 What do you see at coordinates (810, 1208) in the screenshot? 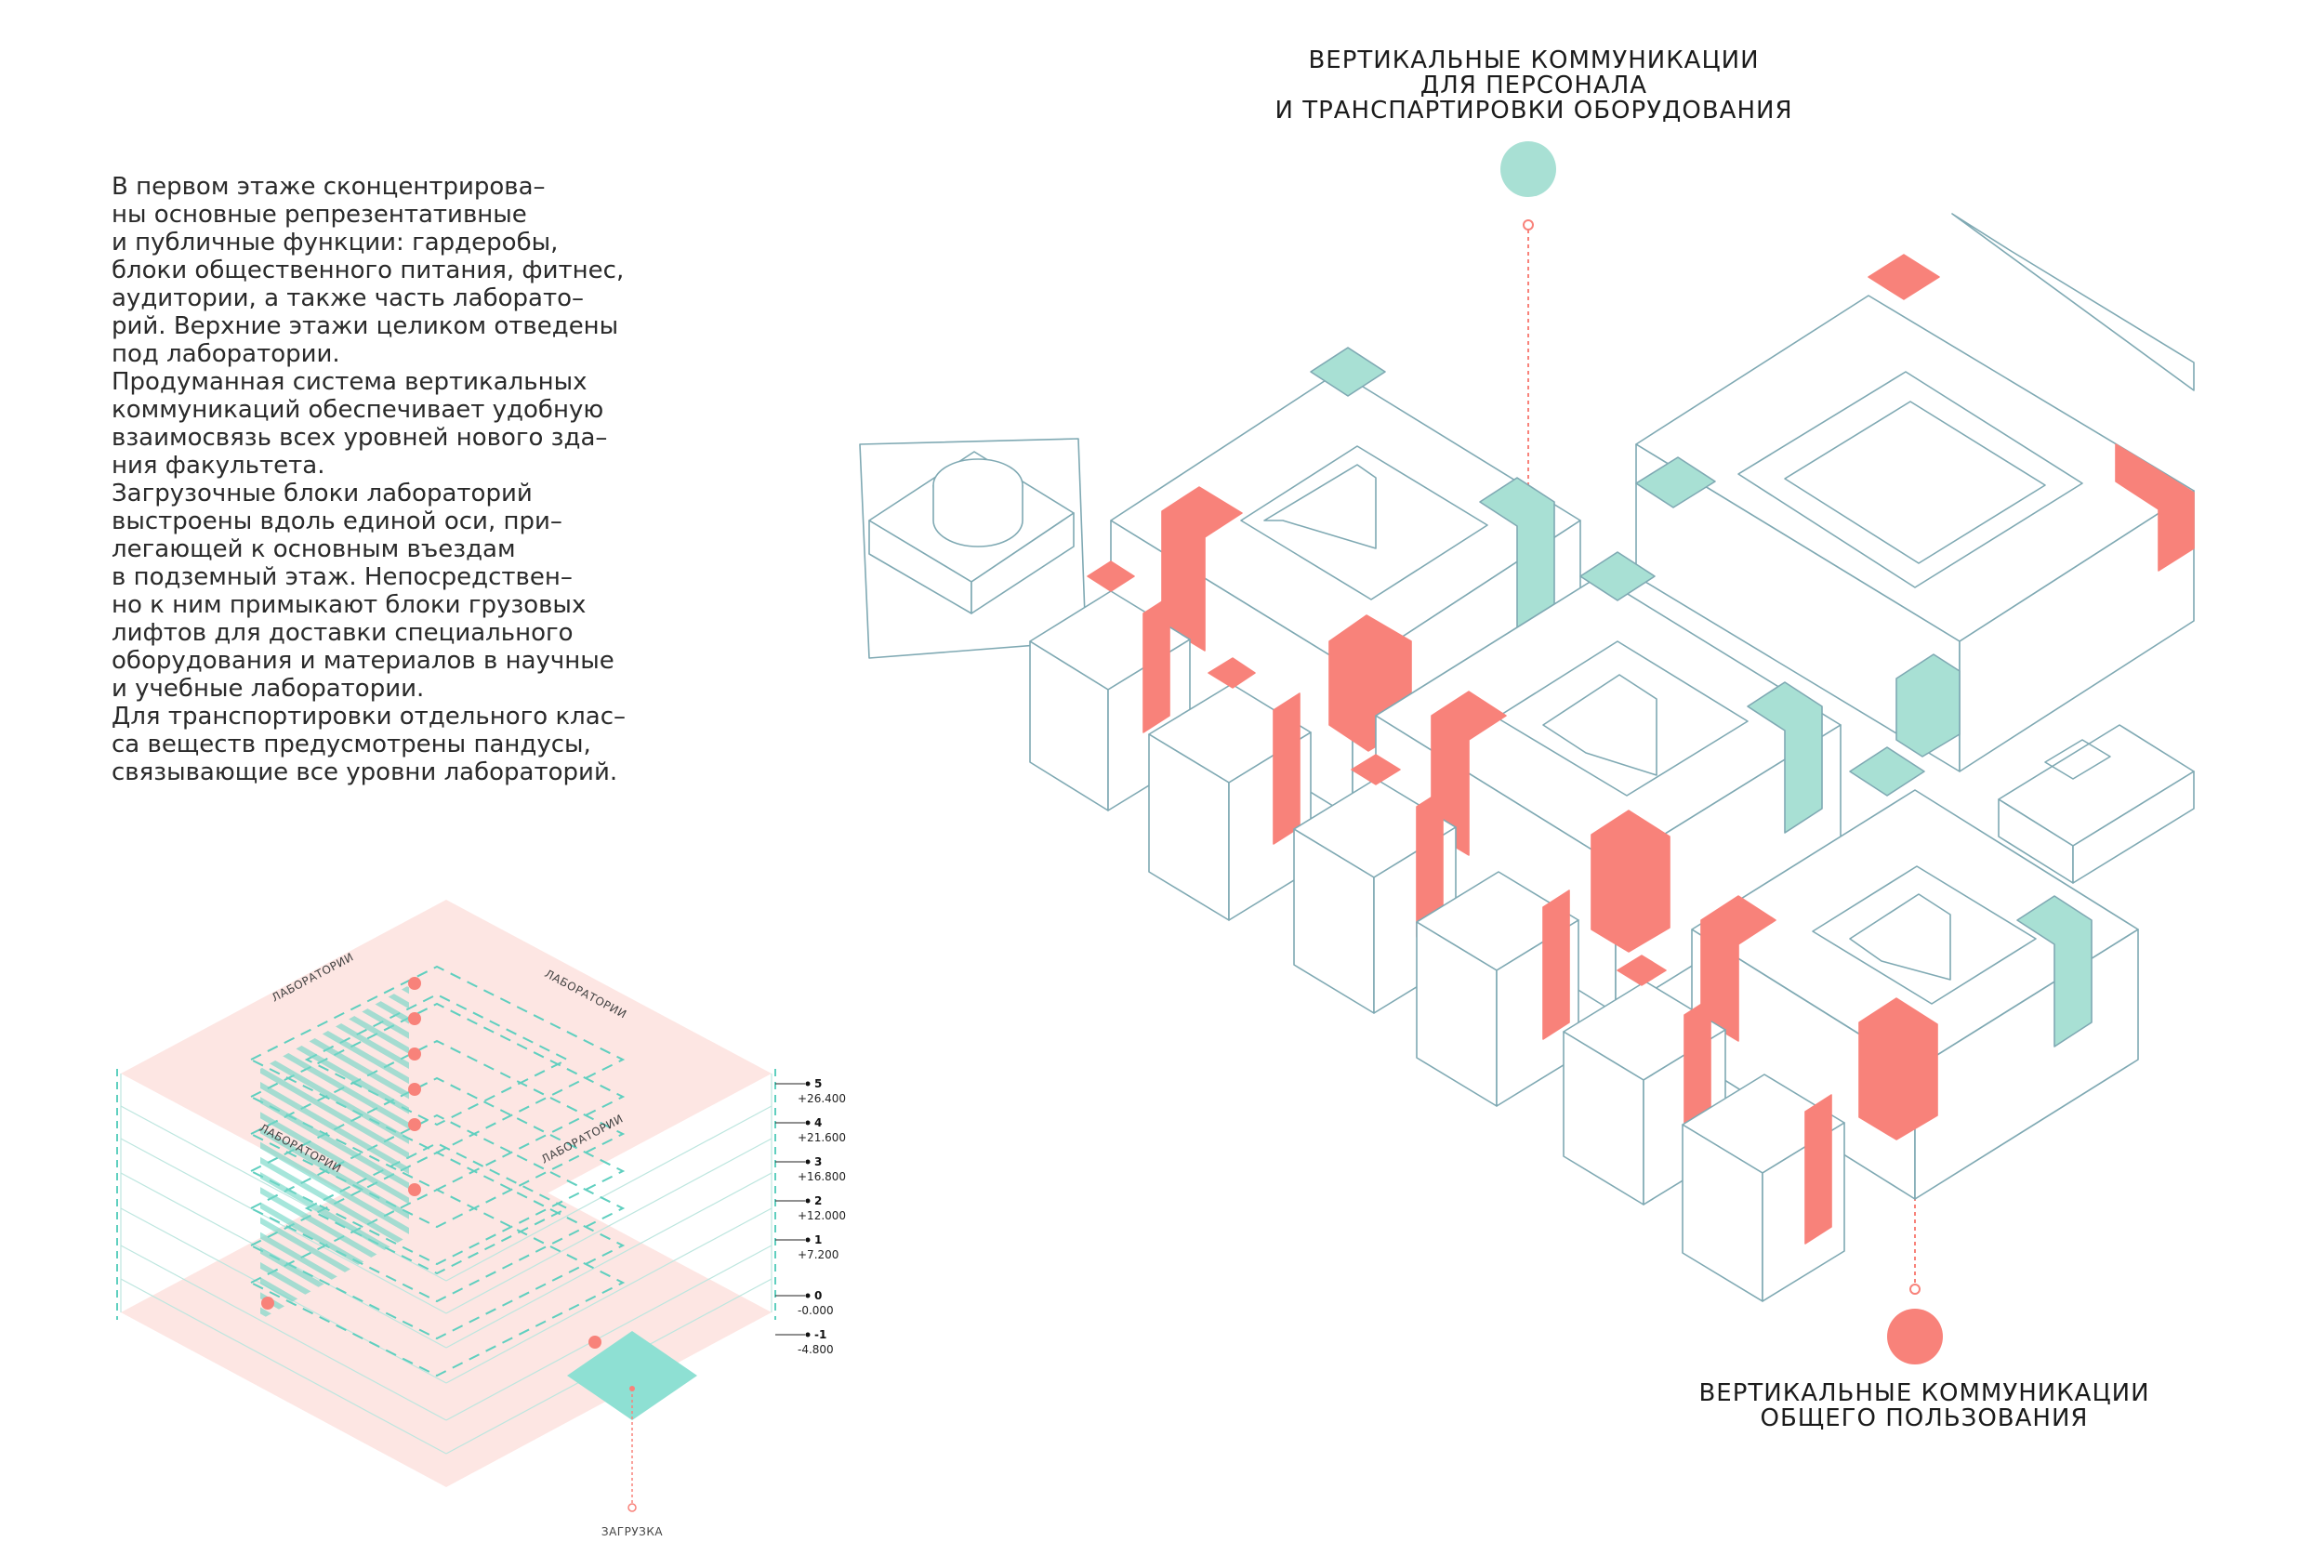
I see `level-2: 2 +12.000` at bounding box center [810, 1208].